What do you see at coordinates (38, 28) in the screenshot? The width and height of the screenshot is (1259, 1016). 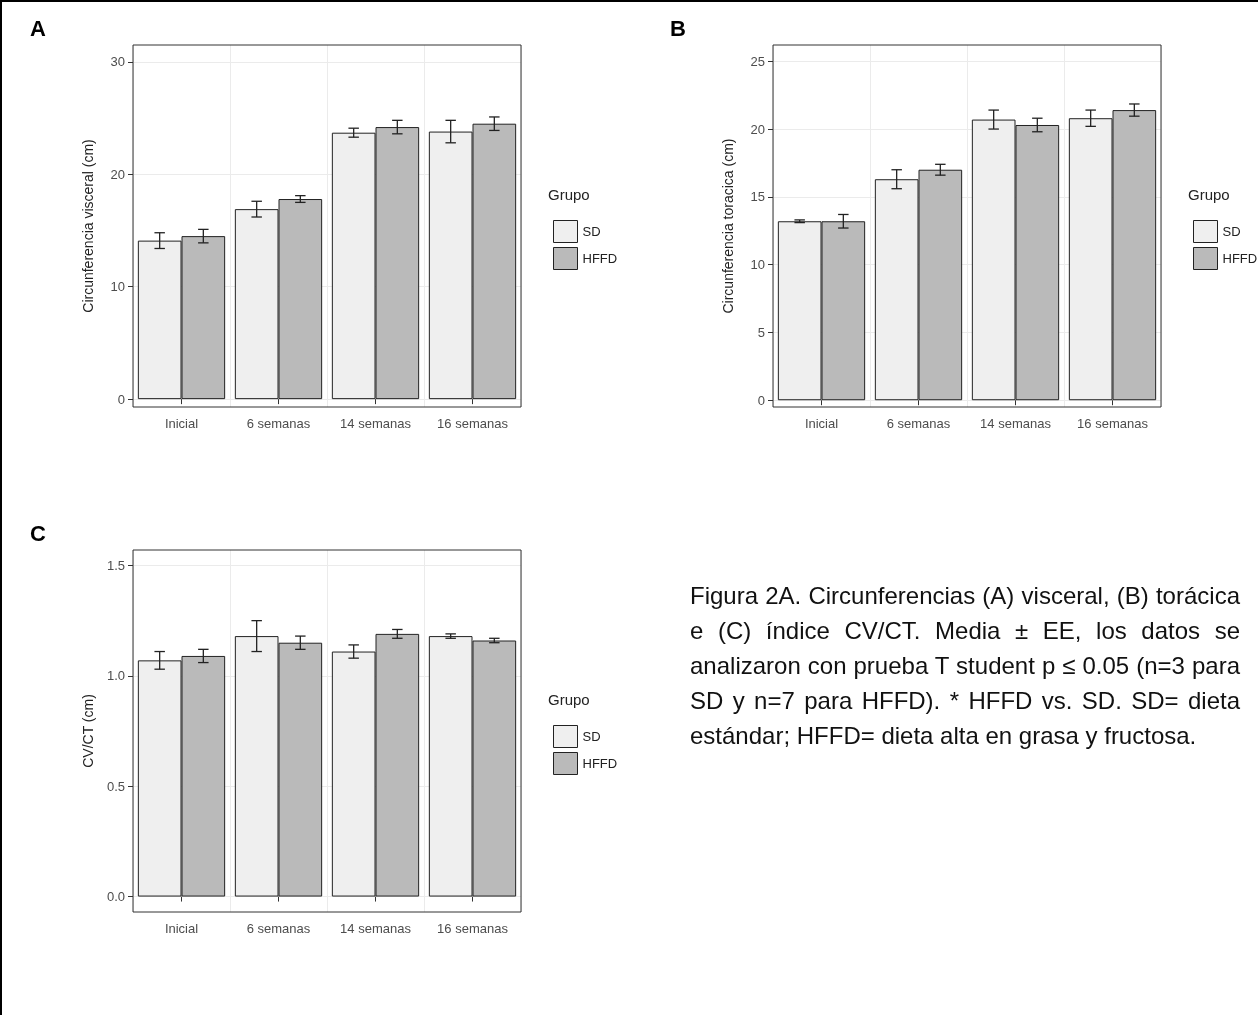 I see `chart-title: A` at bounding box center [38, 28].